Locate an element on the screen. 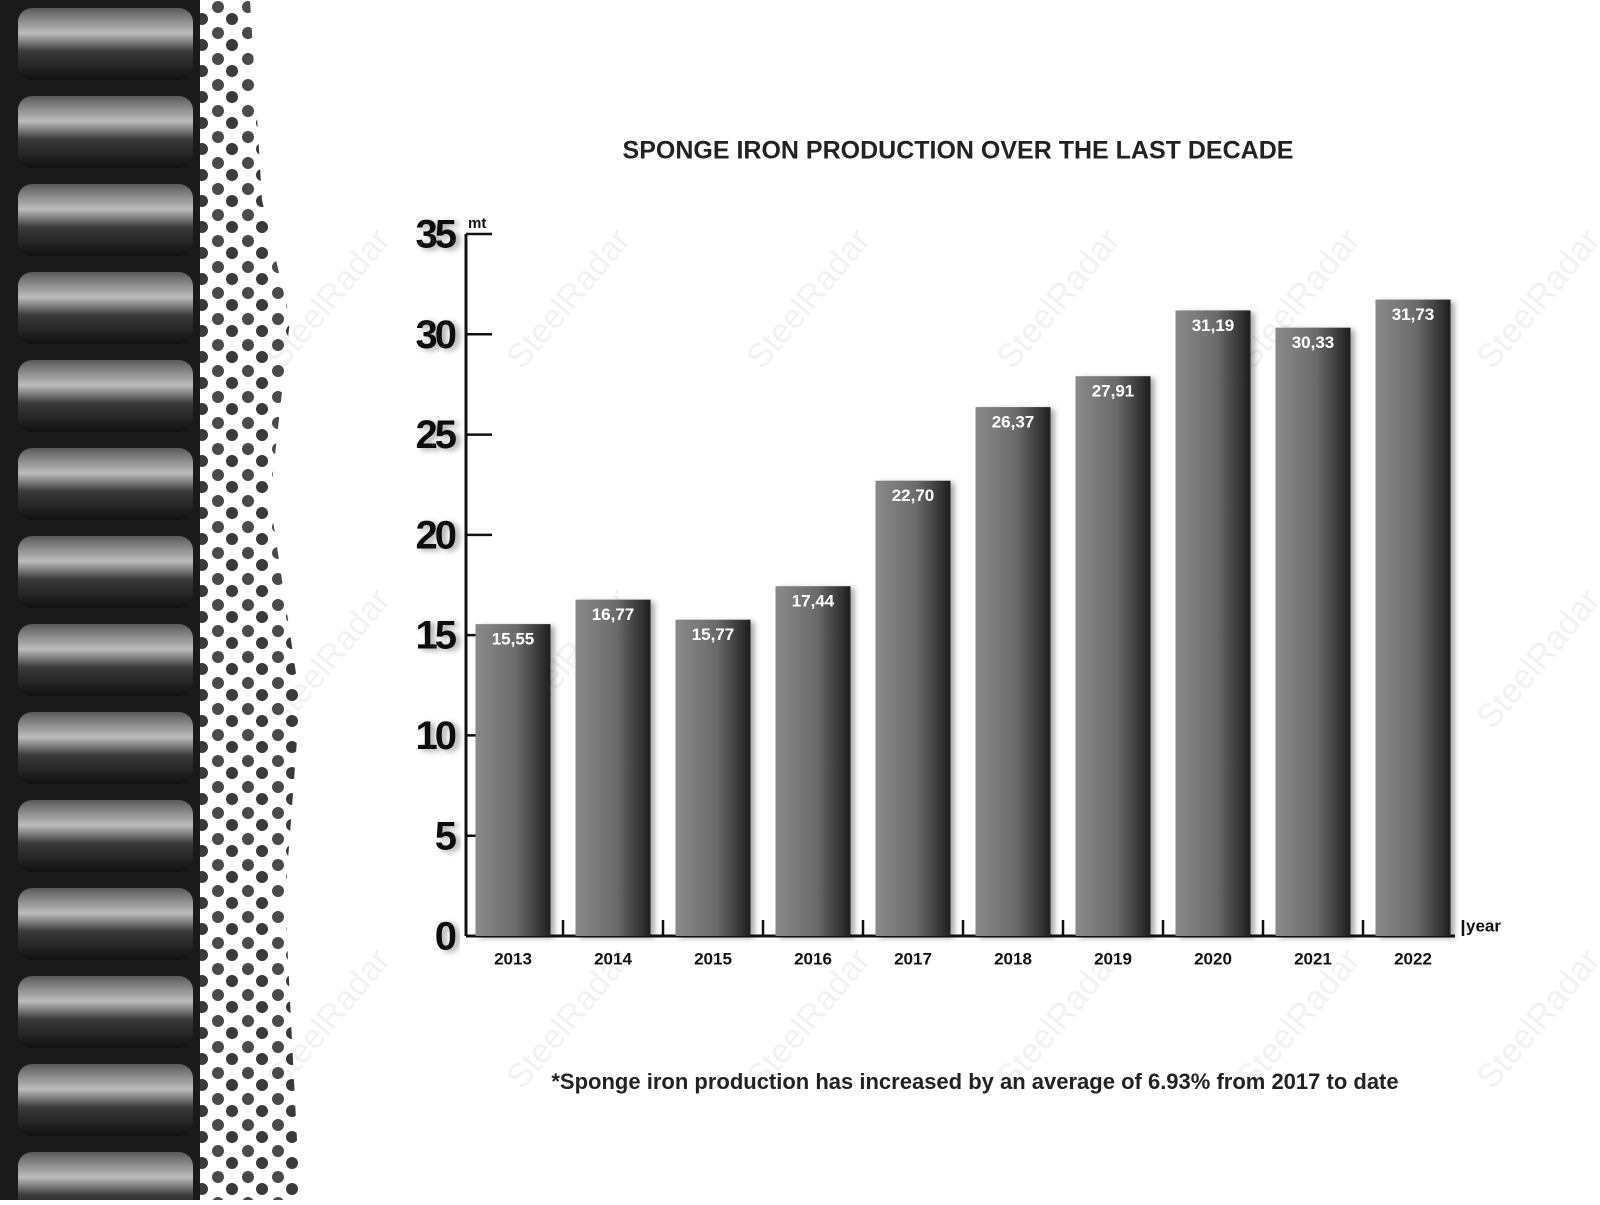 The height and width of the screenshot is (1205, 1600). x-tick-label: 2021 is located at coordinates (1313, 958).